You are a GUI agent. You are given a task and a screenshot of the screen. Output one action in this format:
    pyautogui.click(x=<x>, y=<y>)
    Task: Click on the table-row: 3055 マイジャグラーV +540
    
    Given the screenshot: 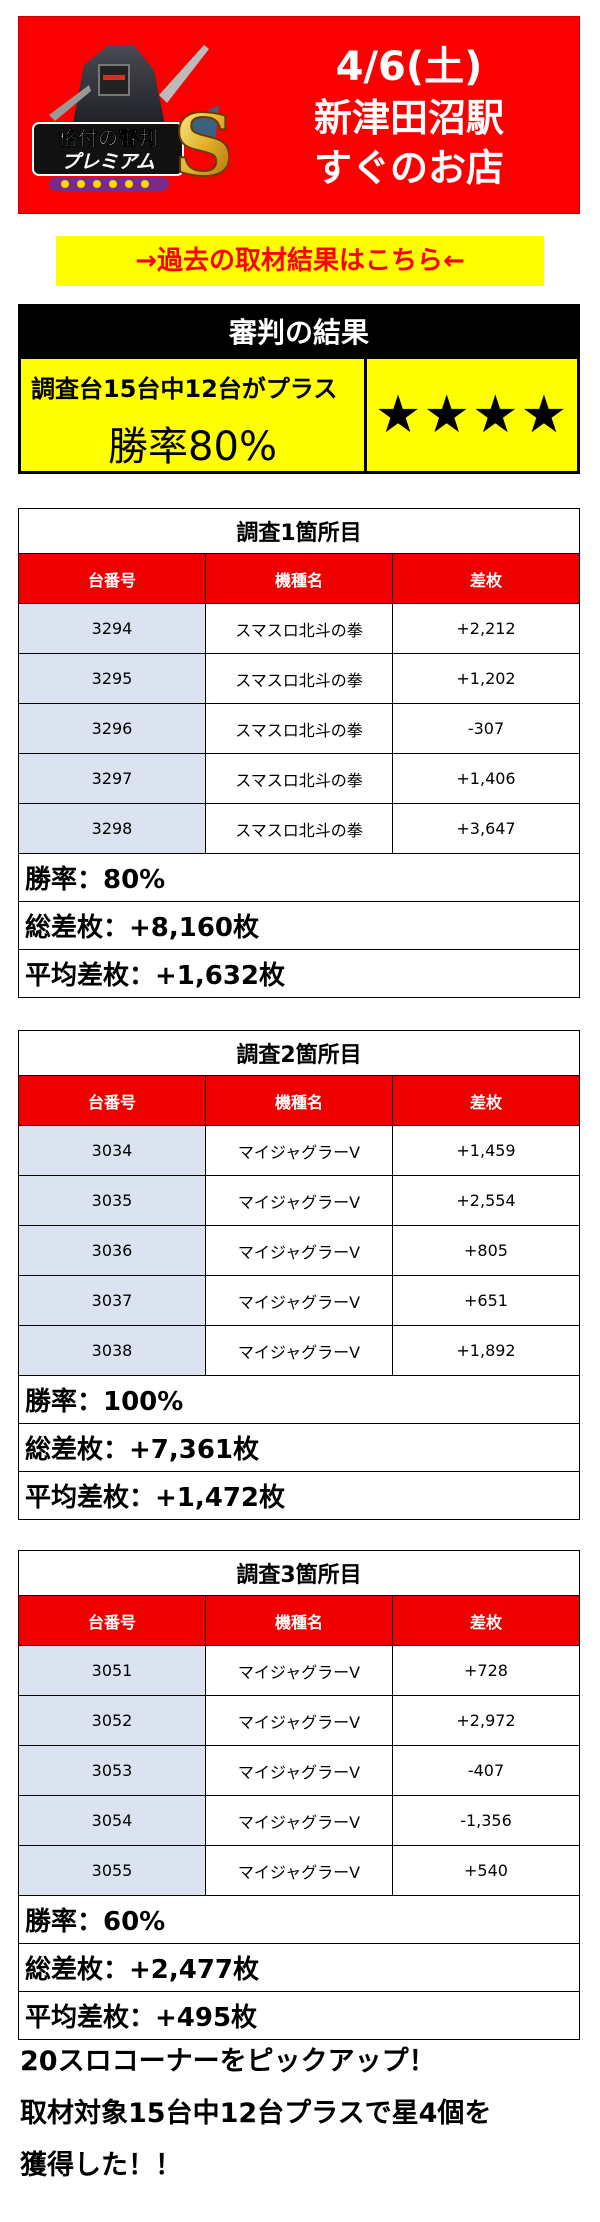 What is the action you would take?
    pyautogui.click(x=299, y=1870)
    